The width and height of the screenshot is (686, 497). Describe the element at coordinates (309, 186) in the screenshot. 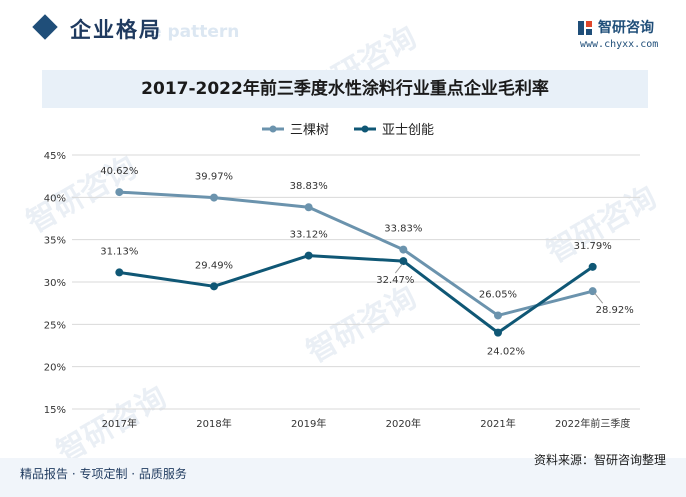

I see `data-label: 38.83%` at that location.